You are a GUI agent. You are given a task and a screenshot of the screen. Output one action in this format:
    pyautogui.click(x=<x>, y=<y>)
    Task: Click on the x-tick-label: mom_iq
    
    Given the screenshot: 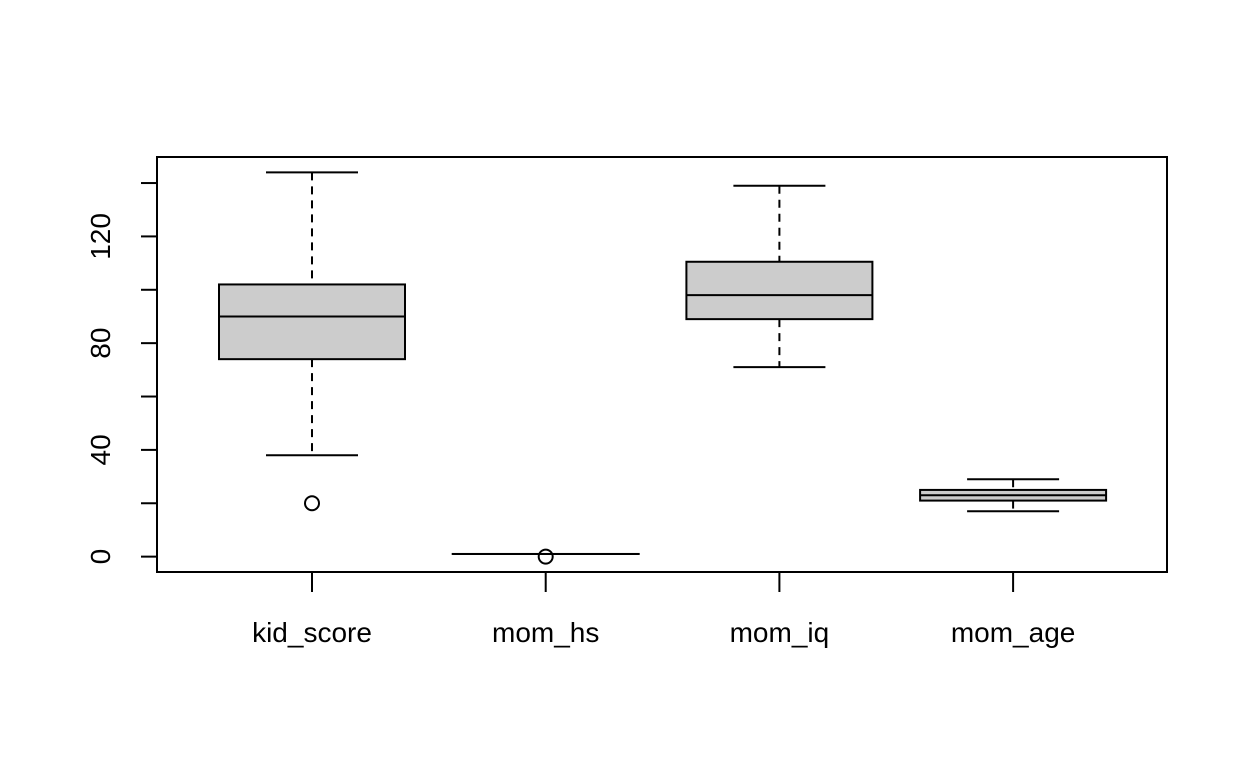 What is the action you would take?
    pyautogui.click(x=780, y=632)
    